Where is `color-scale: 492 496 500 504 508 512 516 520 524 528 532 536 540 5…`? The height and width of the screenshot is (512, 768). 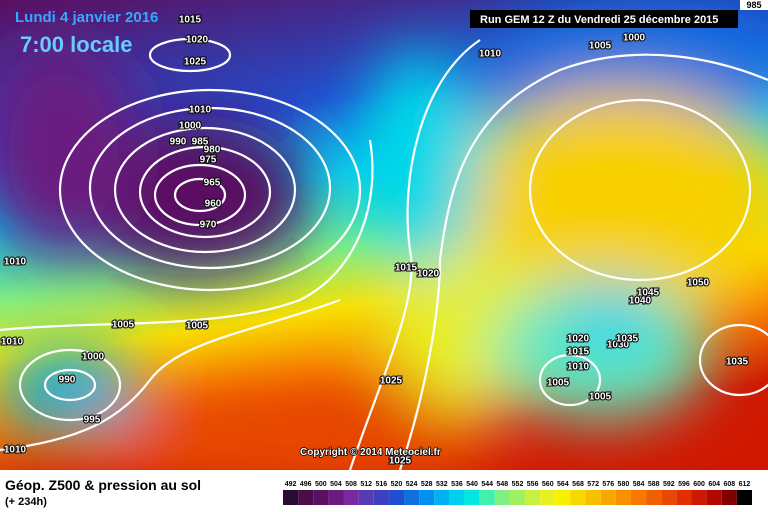 color-scale: 492 496 500 504 508 512 516 520 524 528 532 536 540 5… is located at coordinates (517, 493).